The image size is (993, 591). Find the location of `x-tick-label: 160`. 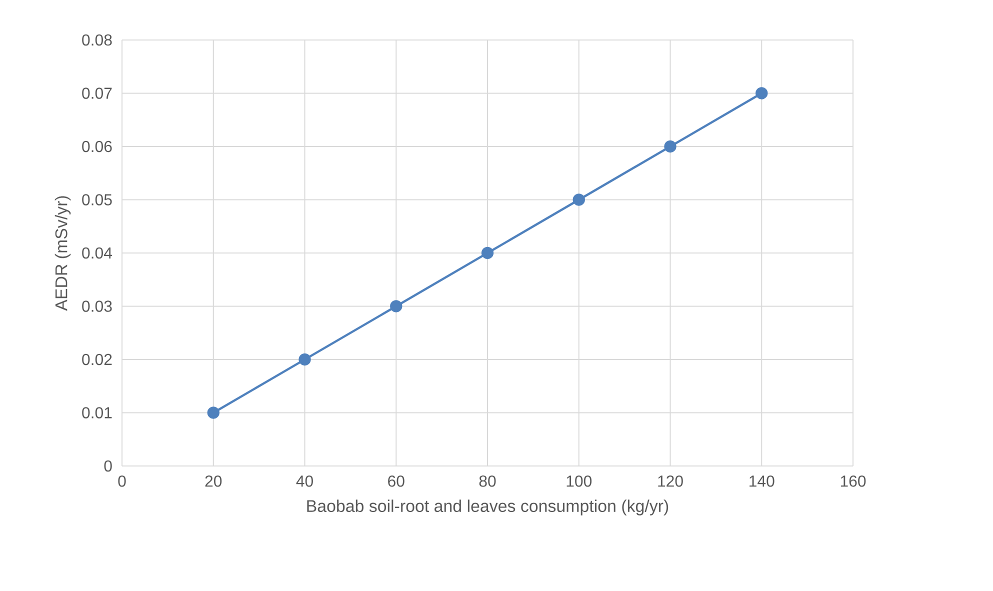

x-tick-label: 160 is located at coordinates (853, 481).